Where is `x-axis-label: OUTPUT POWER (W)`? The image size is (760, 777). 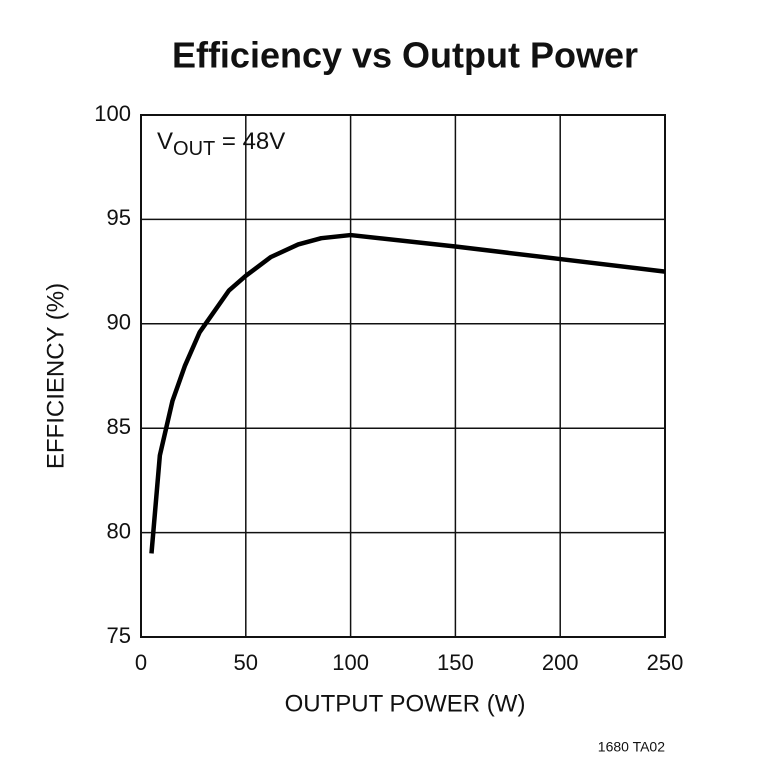
x-axis-label: OUTPUT POWER (W) is located at coordinates (405, 703).